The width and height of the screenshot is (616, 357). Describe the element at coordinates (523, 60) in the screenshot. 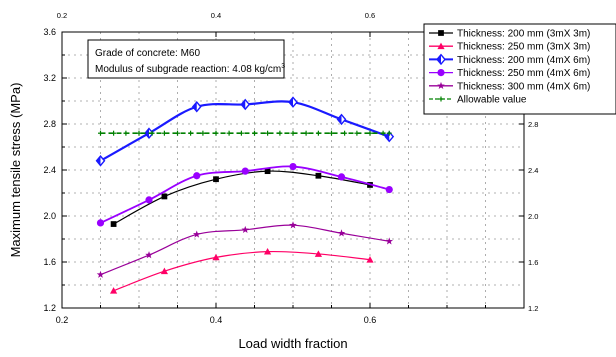

I see `legend-label: Thickness: 200 mm (4mX 6m)` at that location.